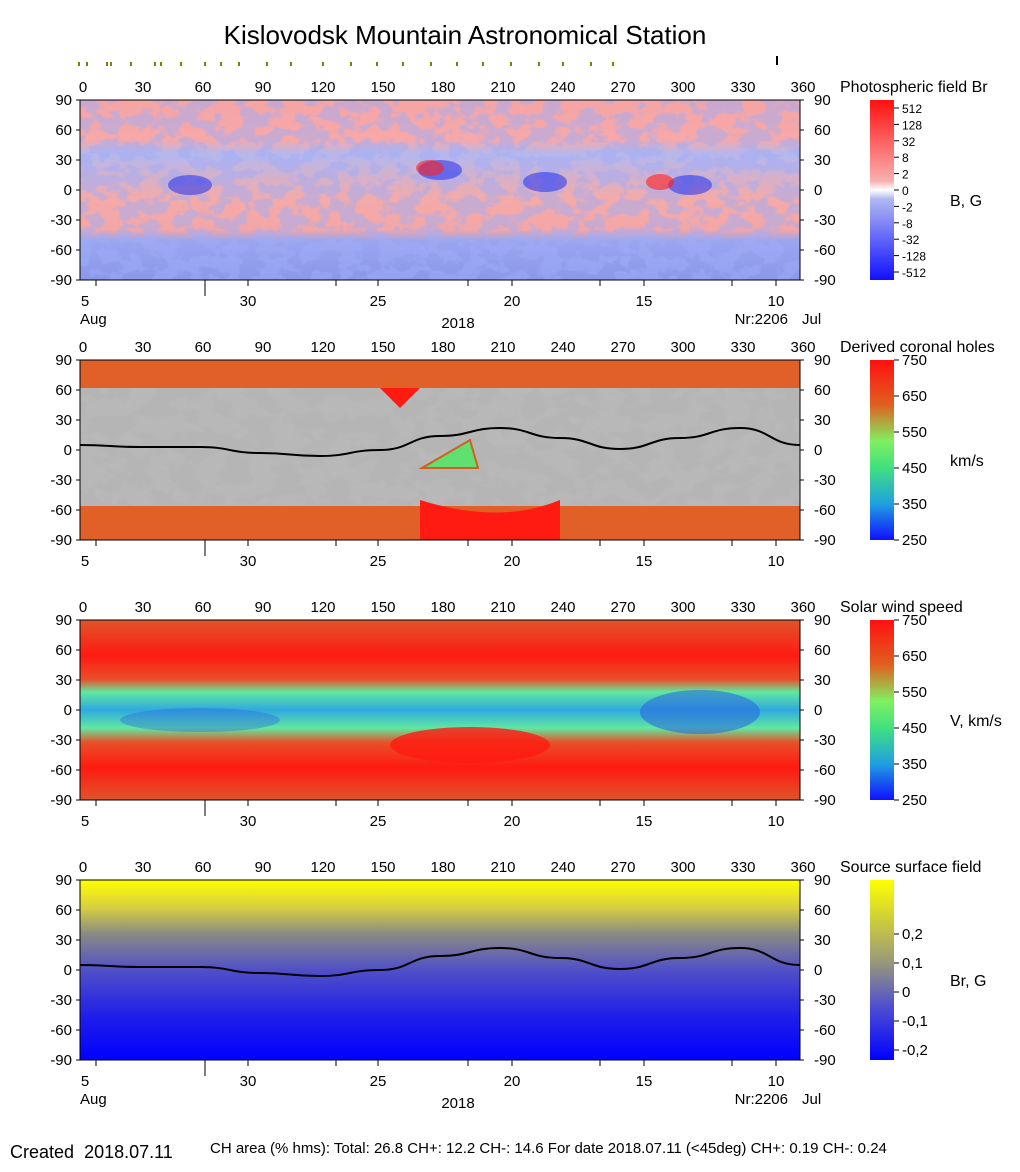 Image resolution: width=1020 pixels, height=1172 pixels. I want to click on colorbar-label: 2, so click(905, 175).